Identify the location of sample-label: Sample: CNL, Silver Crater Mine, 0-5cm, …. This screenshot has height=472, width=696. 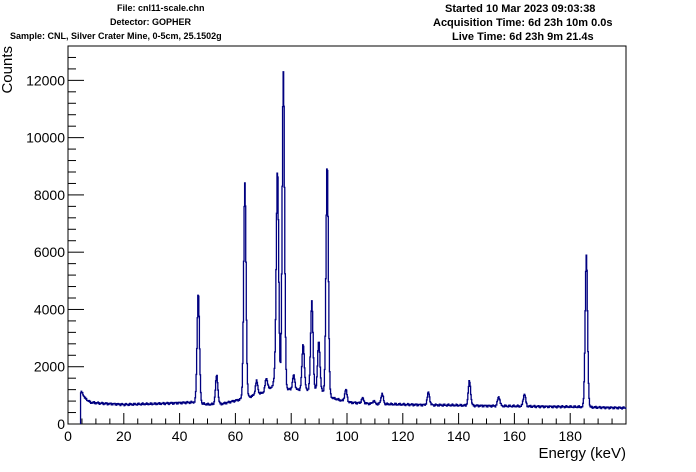
(116, 36).